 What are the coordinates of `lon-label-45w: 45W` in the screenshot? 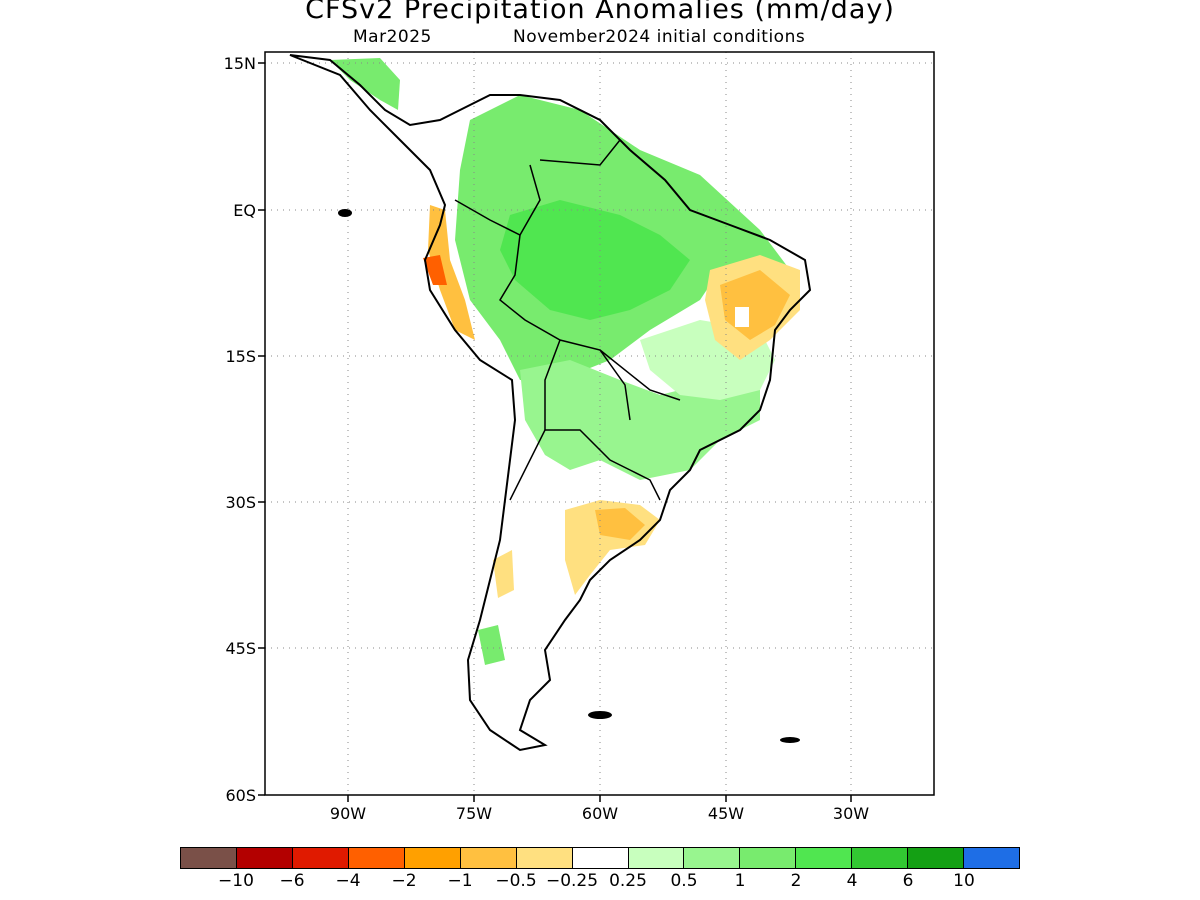 It's located at (726, 813).